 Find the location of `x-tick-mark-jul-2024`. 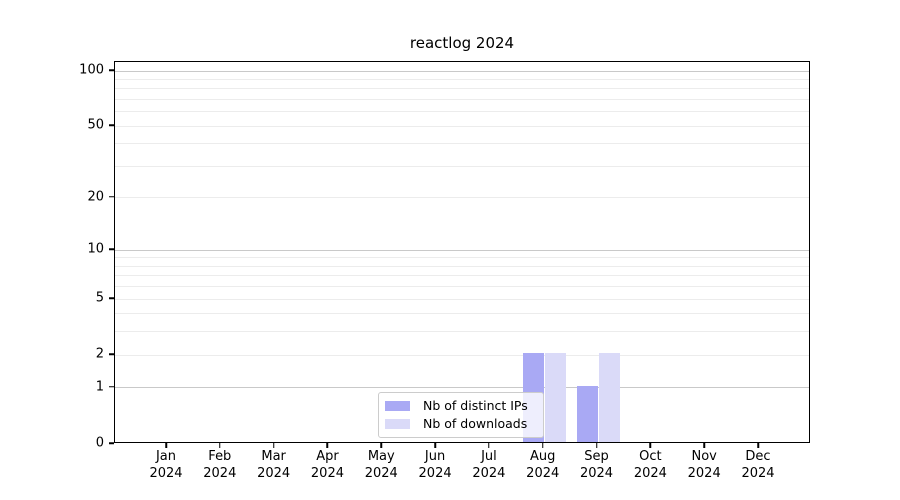

x-tick-mark-jul-2024 is located at coordinates (489, 445).